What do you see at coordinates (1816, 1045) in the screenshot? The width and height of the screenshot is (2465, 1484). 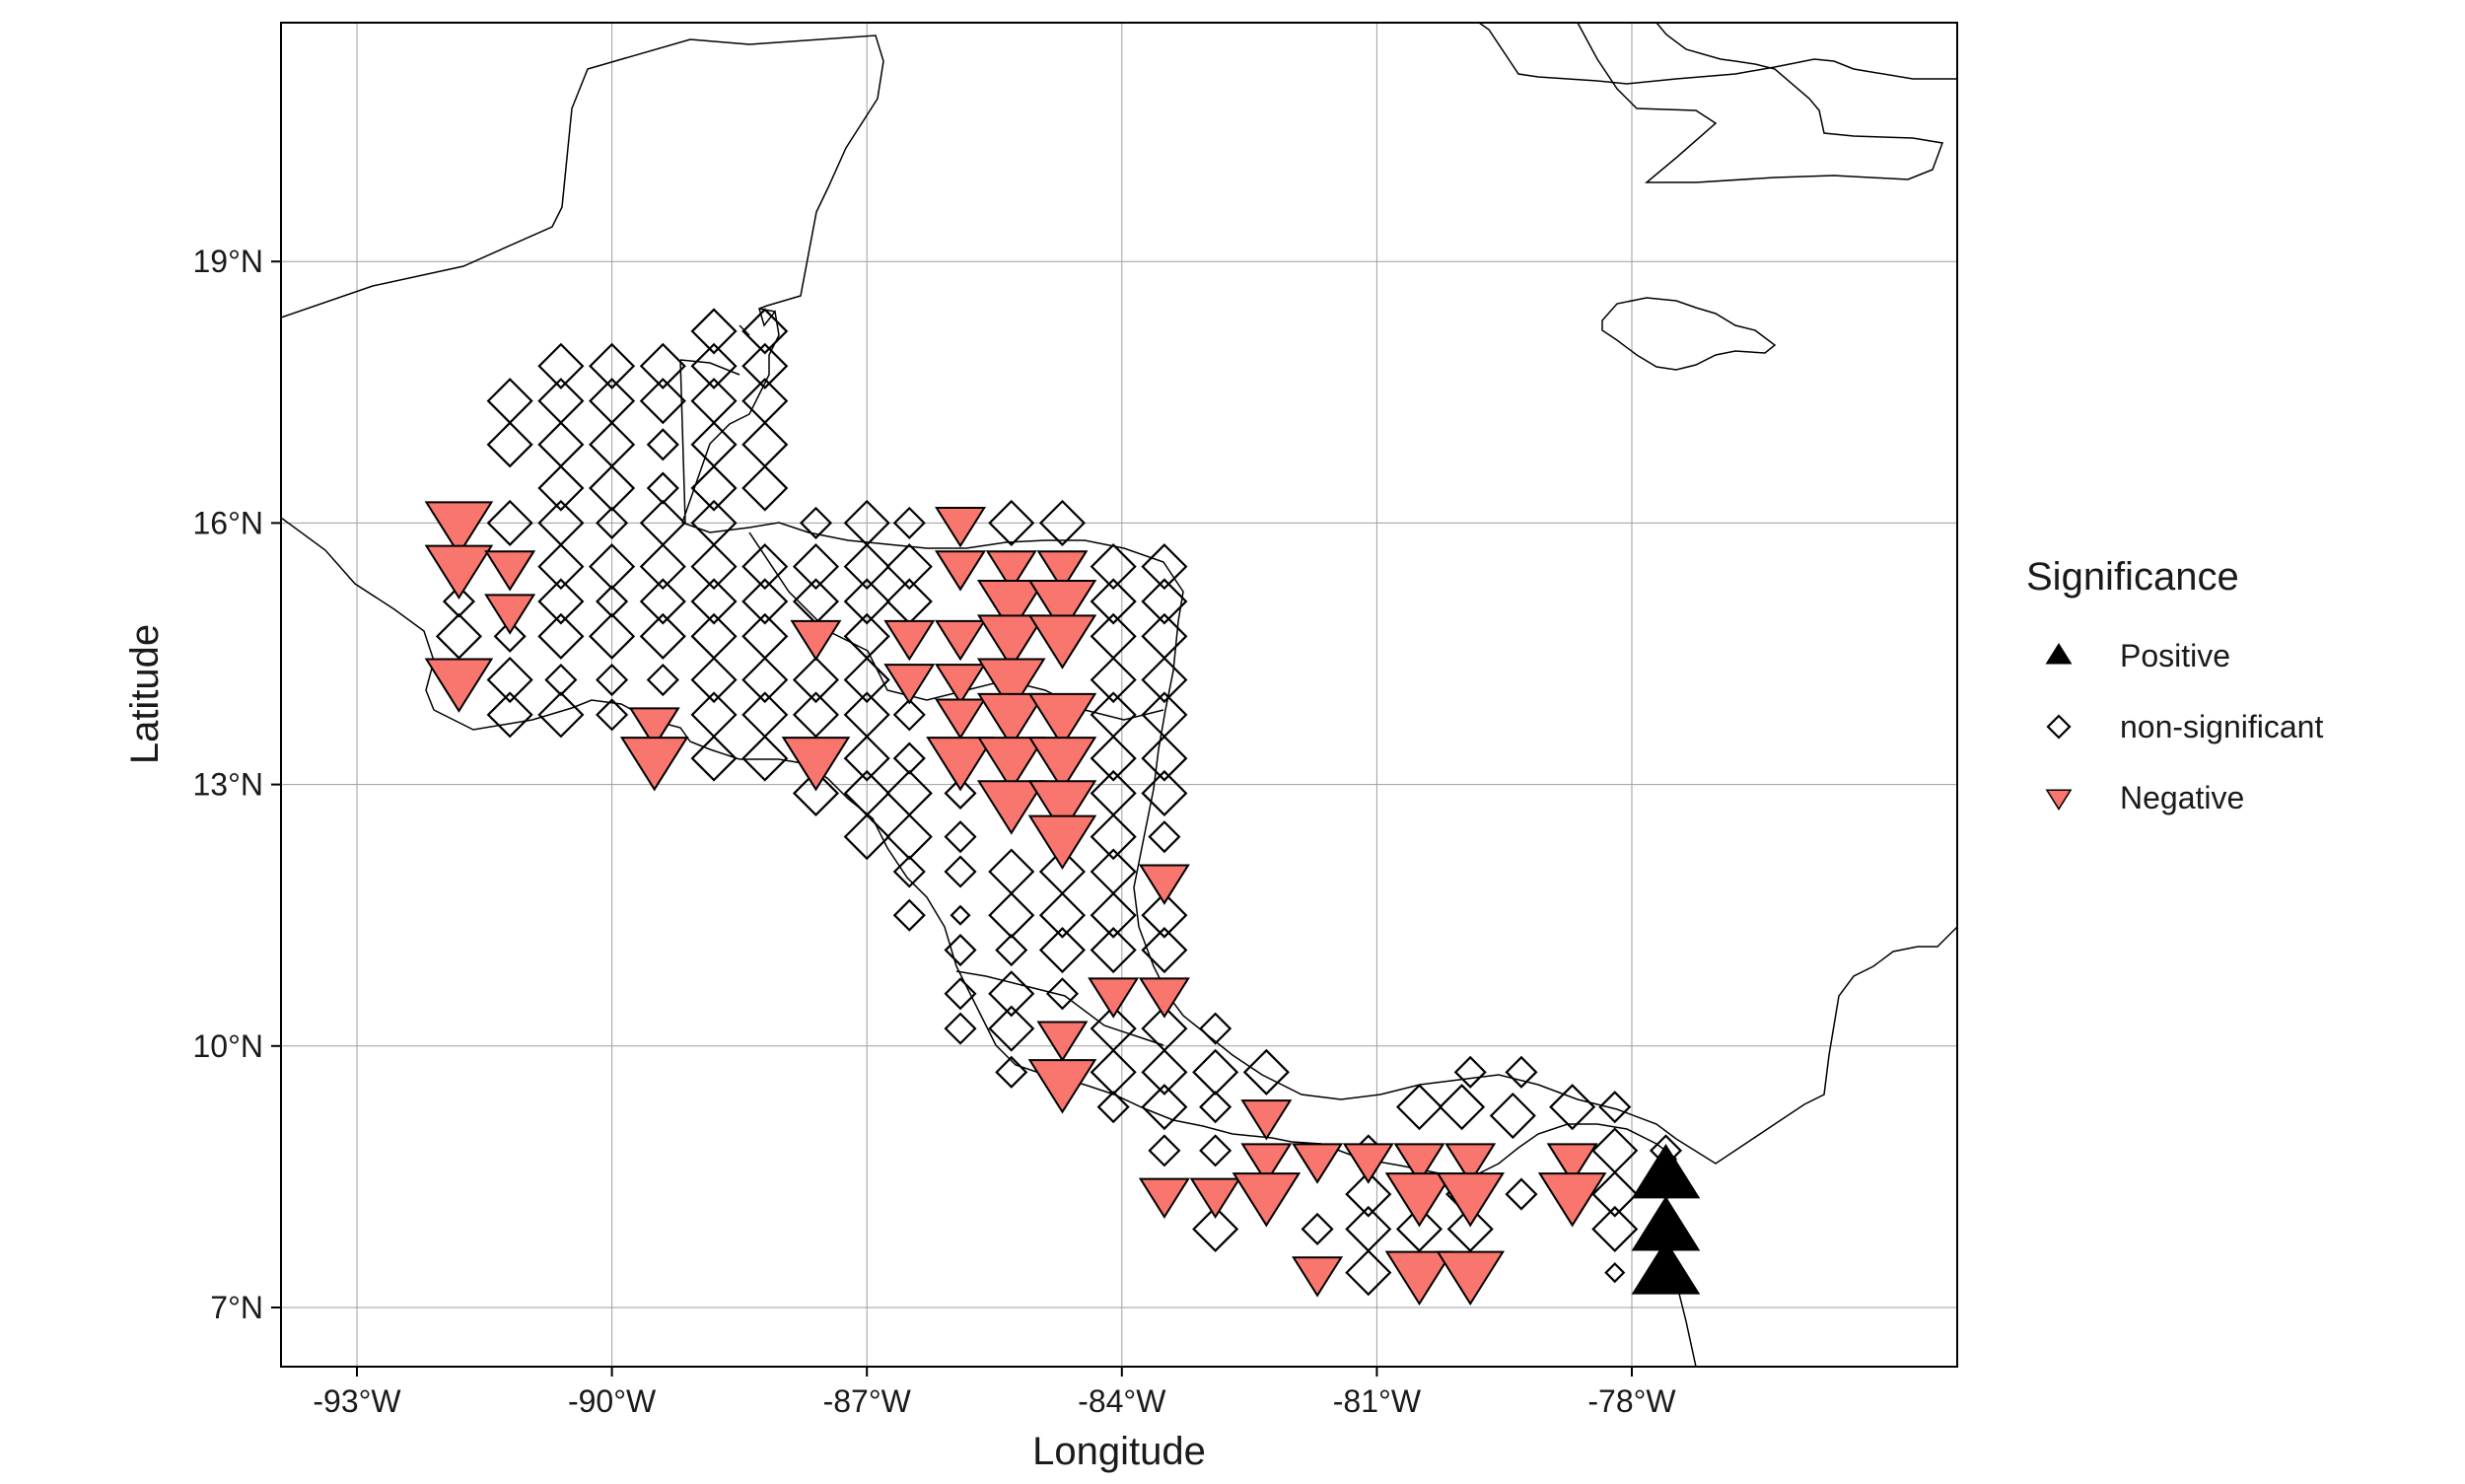 I see `colombia-coastline` at bounding box center [1816, 1045].